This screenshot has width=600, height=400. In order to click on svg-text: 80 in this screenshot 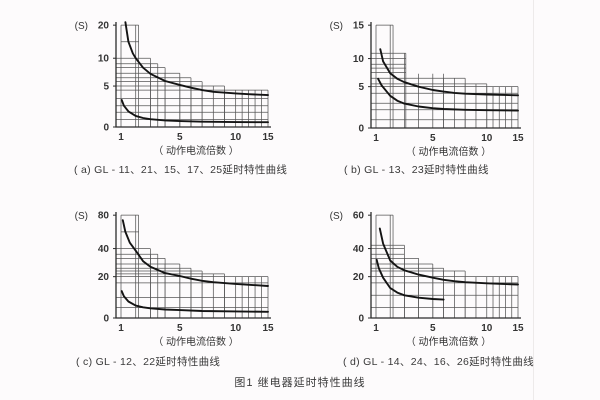, I will do `click(104, 216)`.